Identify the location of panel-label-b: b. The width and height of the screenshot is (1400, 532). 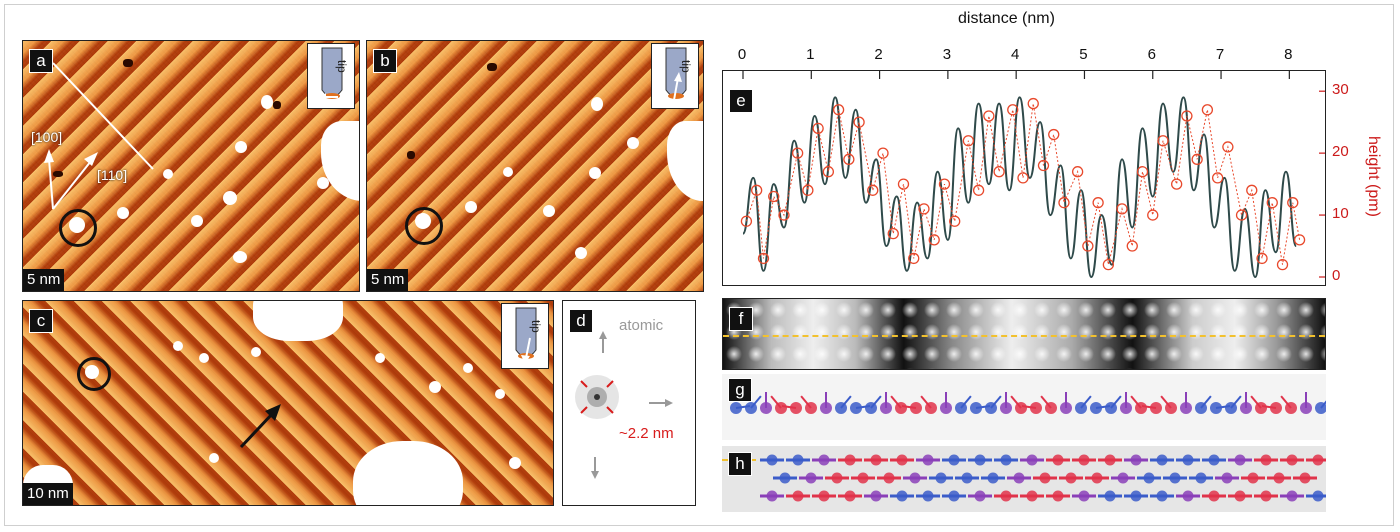
(385, 61).